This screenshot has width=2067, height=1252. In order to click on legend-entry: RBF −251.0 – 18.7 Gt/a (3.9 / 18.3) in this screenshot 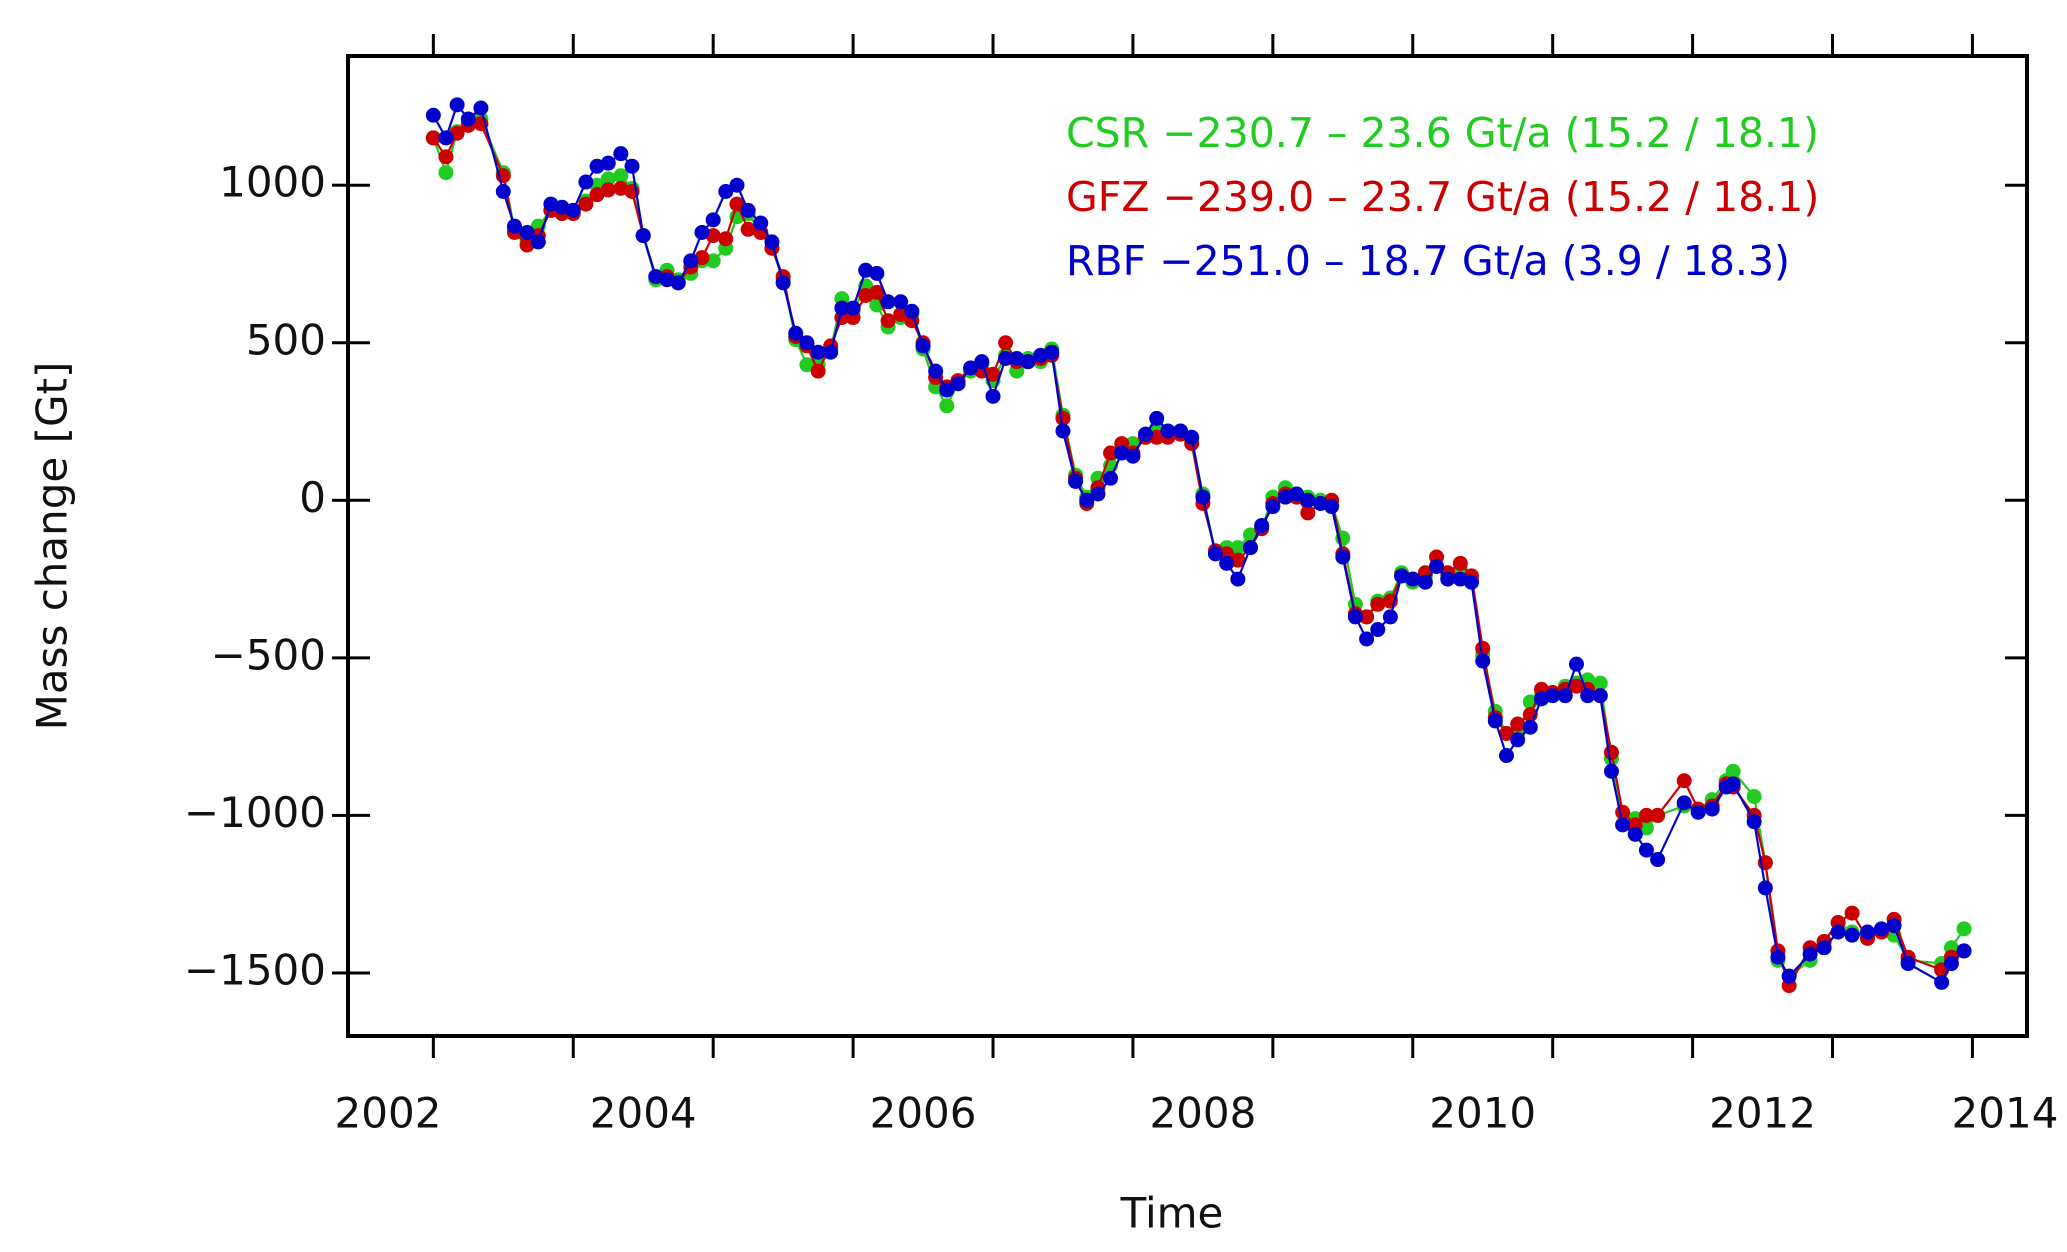, I will do `click(1428, 261)`.